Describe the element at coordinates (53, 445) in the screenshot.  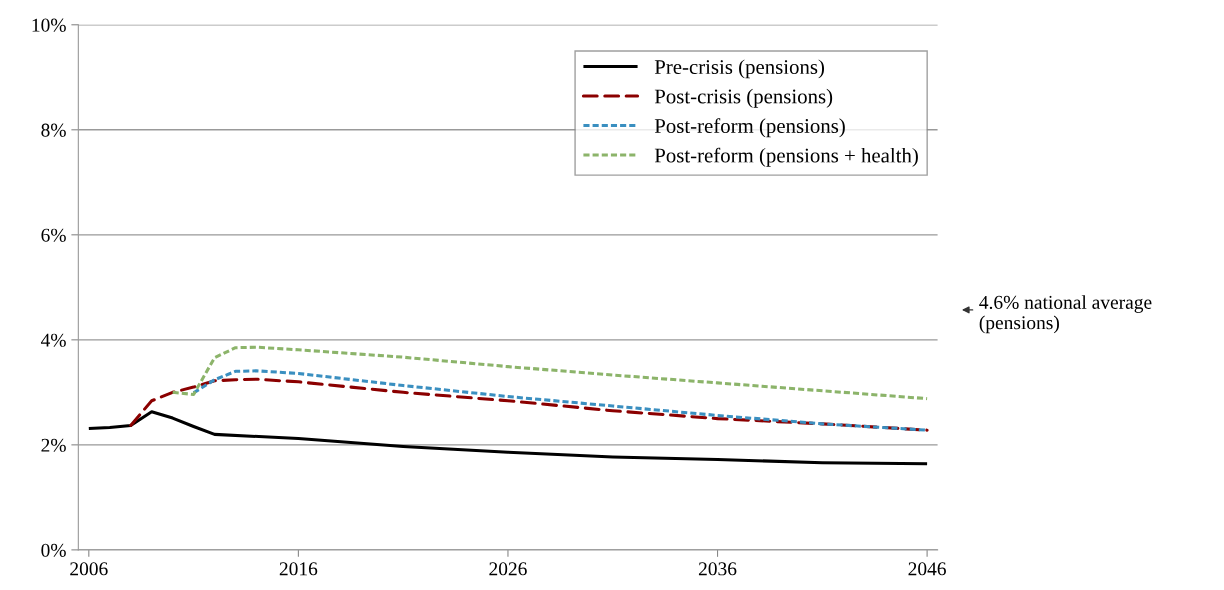
I see `y-tick-label: 2%` at that location.